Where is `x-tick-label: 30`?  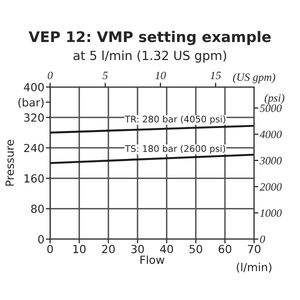
x-tick-label: 30 is located at coordinates (137, 249).